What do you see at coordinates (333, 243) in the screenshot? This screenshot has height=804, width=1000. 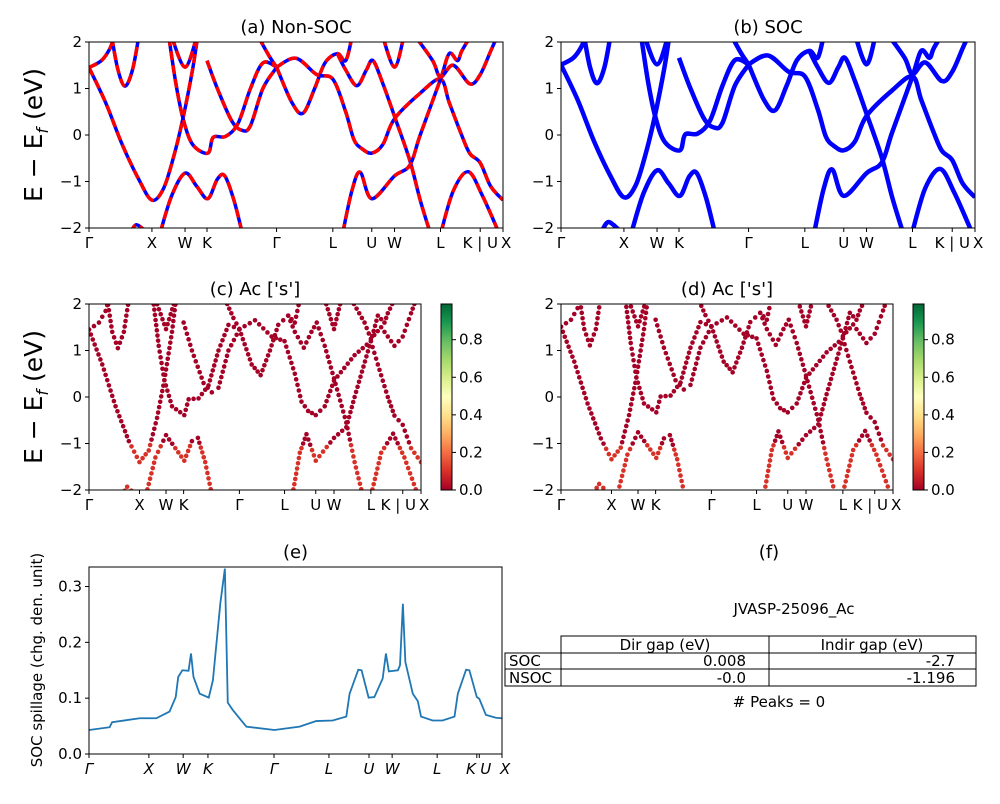 I see `x-tick-label: L` at bounding box center [333, 243].